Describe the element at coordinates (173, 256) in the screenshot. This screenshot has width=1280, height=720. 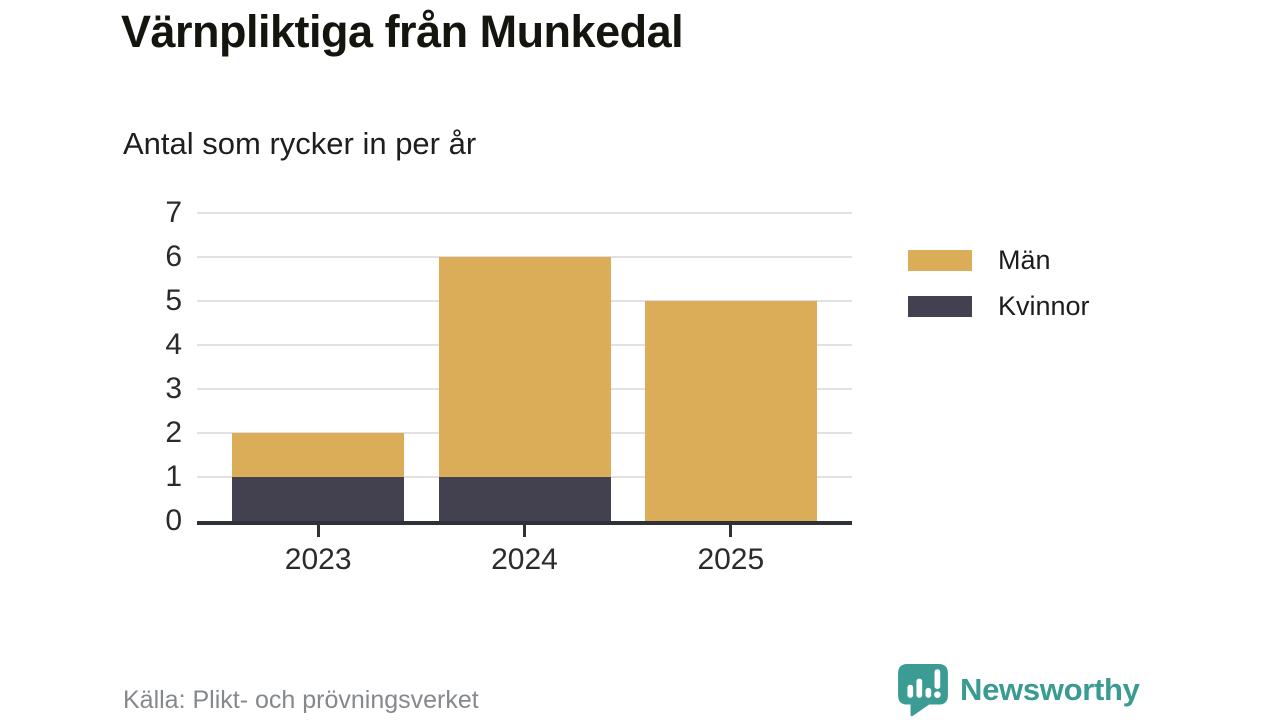
I see `y-axis-tick-label-6: 6` at that location.